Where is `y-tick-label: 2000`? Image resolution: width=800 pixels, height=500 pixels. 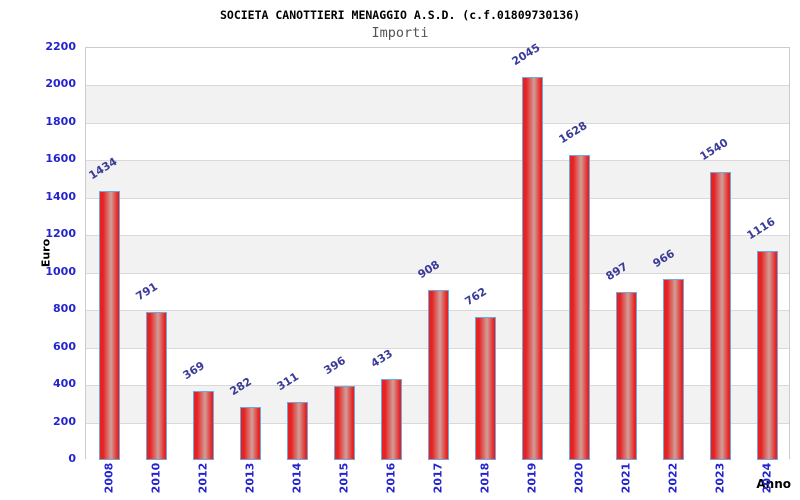 y-tick-label: 2000 is located at coordinates (60, 84).